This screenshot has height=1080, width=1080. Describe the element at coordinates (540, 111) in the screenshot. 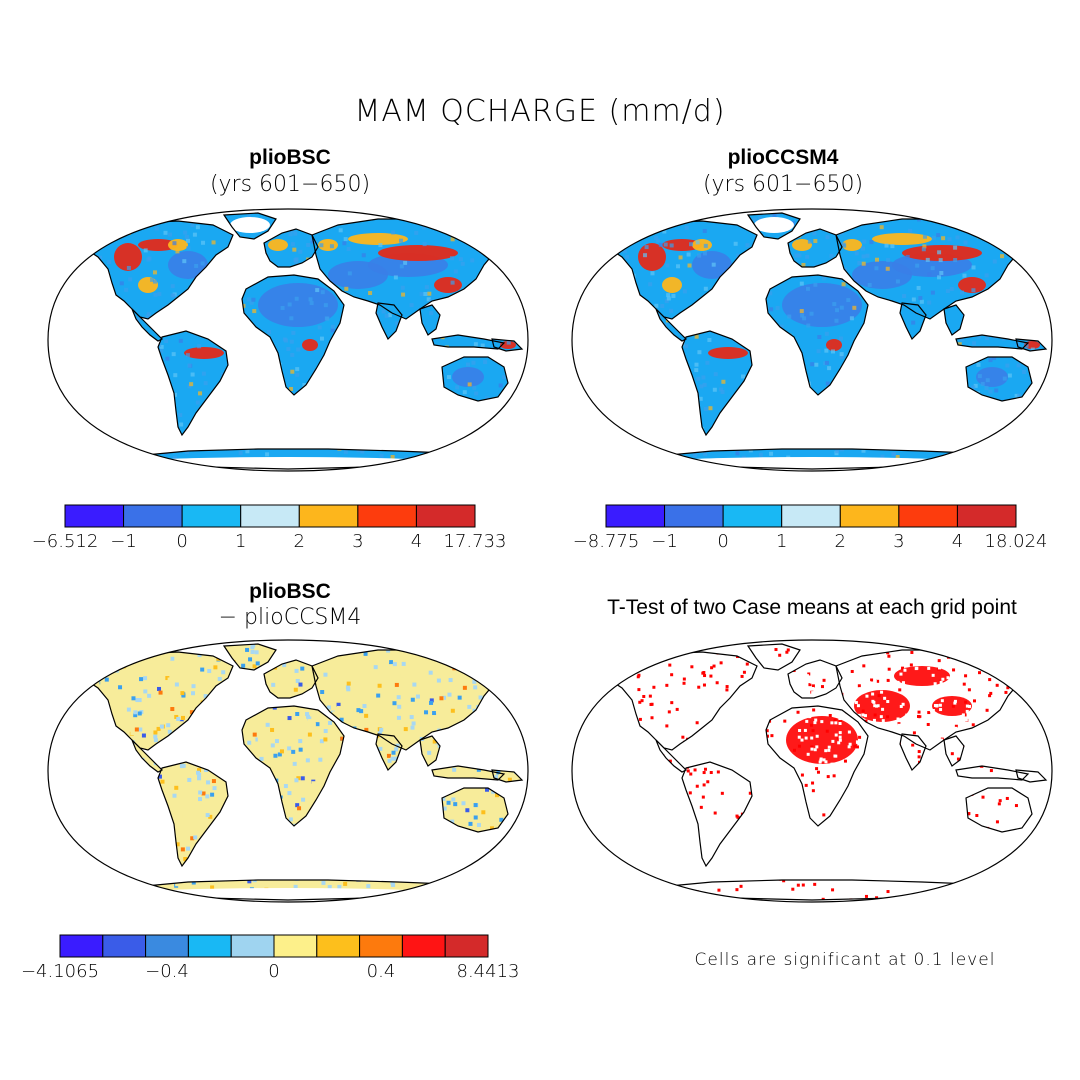

I see `figure-title: MAM QCHARGE (mm/d)` at that location.